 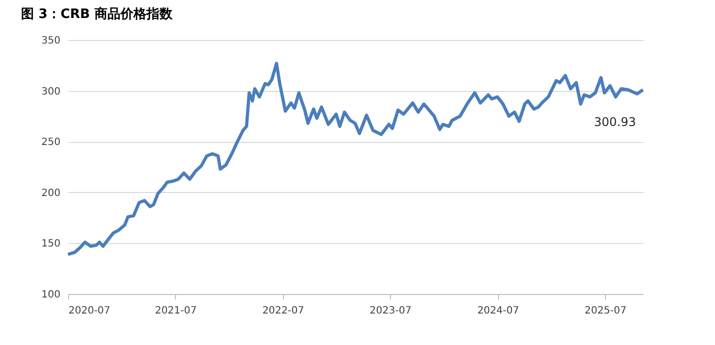 I want to click on y-tick-label: 350, so click(x=50, y=41).